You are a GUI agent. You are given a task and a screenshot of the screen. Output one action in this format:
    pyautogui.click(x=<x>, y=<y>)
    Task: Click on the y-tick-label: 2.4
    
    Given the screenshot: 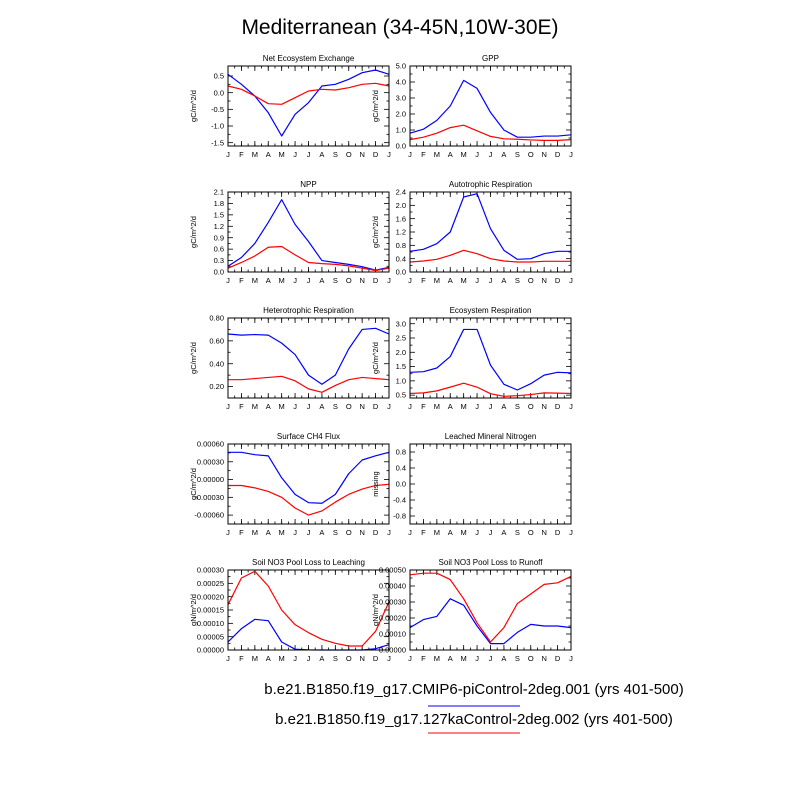 What is the action you would take?
    pyautogui.click(x=401, y=192)
    